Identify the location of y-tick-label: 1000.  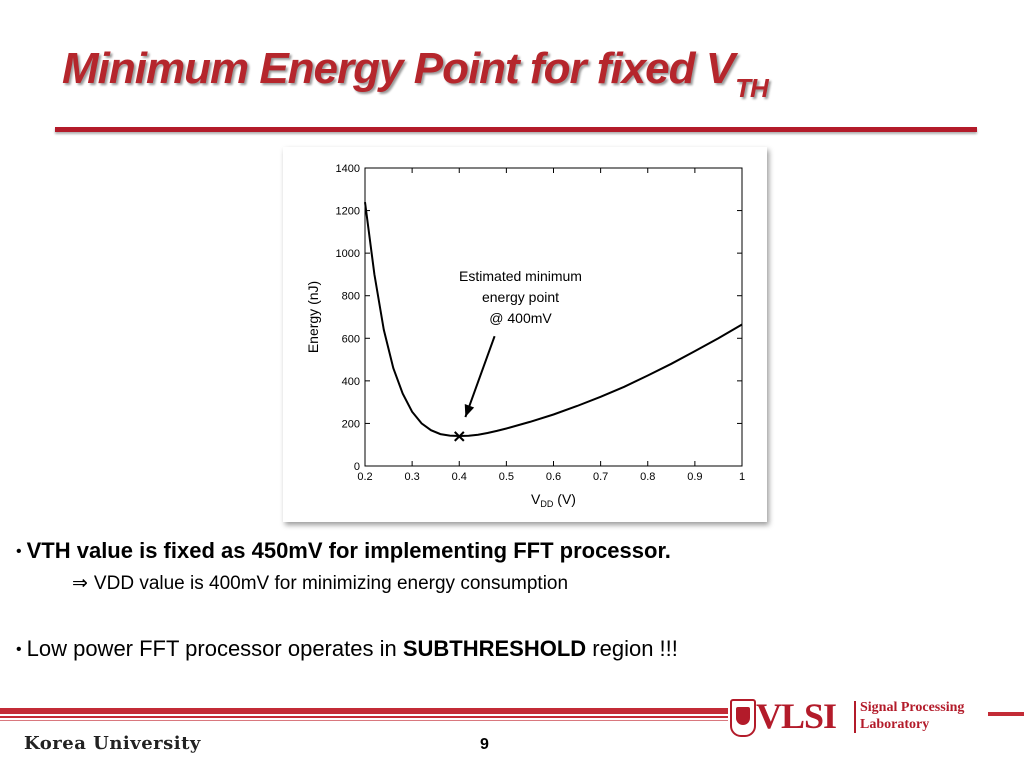
(348, 254).